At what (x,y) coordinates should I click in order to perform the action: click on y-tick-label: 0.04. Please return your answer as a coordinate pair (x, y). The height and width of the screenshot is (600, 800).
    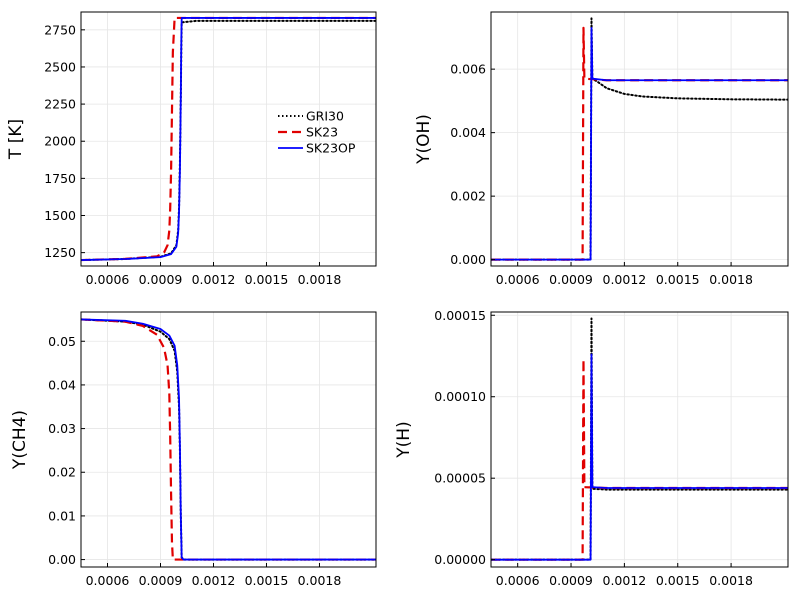
    Looking at the image, I should click on (62, 384).